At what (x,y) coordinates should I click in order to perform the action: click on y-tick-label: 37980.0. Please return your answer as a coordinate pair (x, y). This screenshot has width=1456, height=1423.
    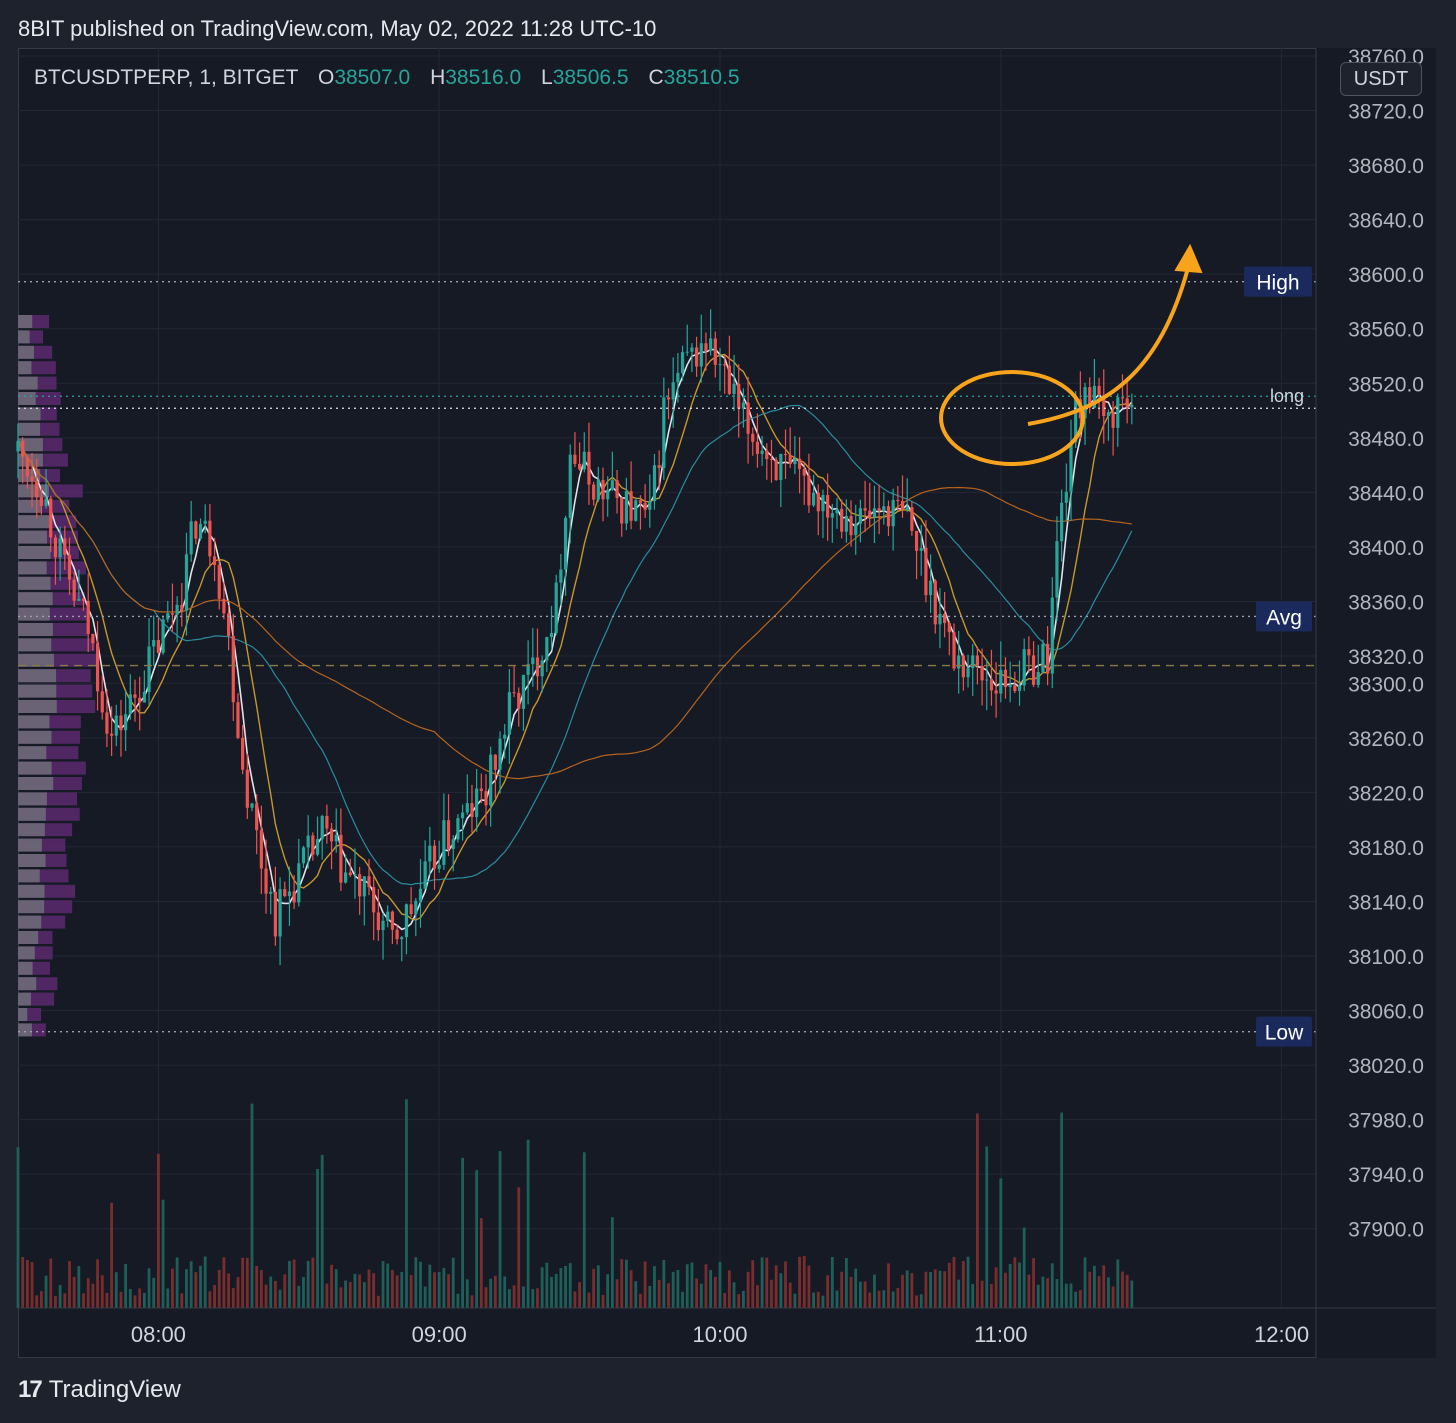
    Looking at the image, I should click on (1386, 1121).